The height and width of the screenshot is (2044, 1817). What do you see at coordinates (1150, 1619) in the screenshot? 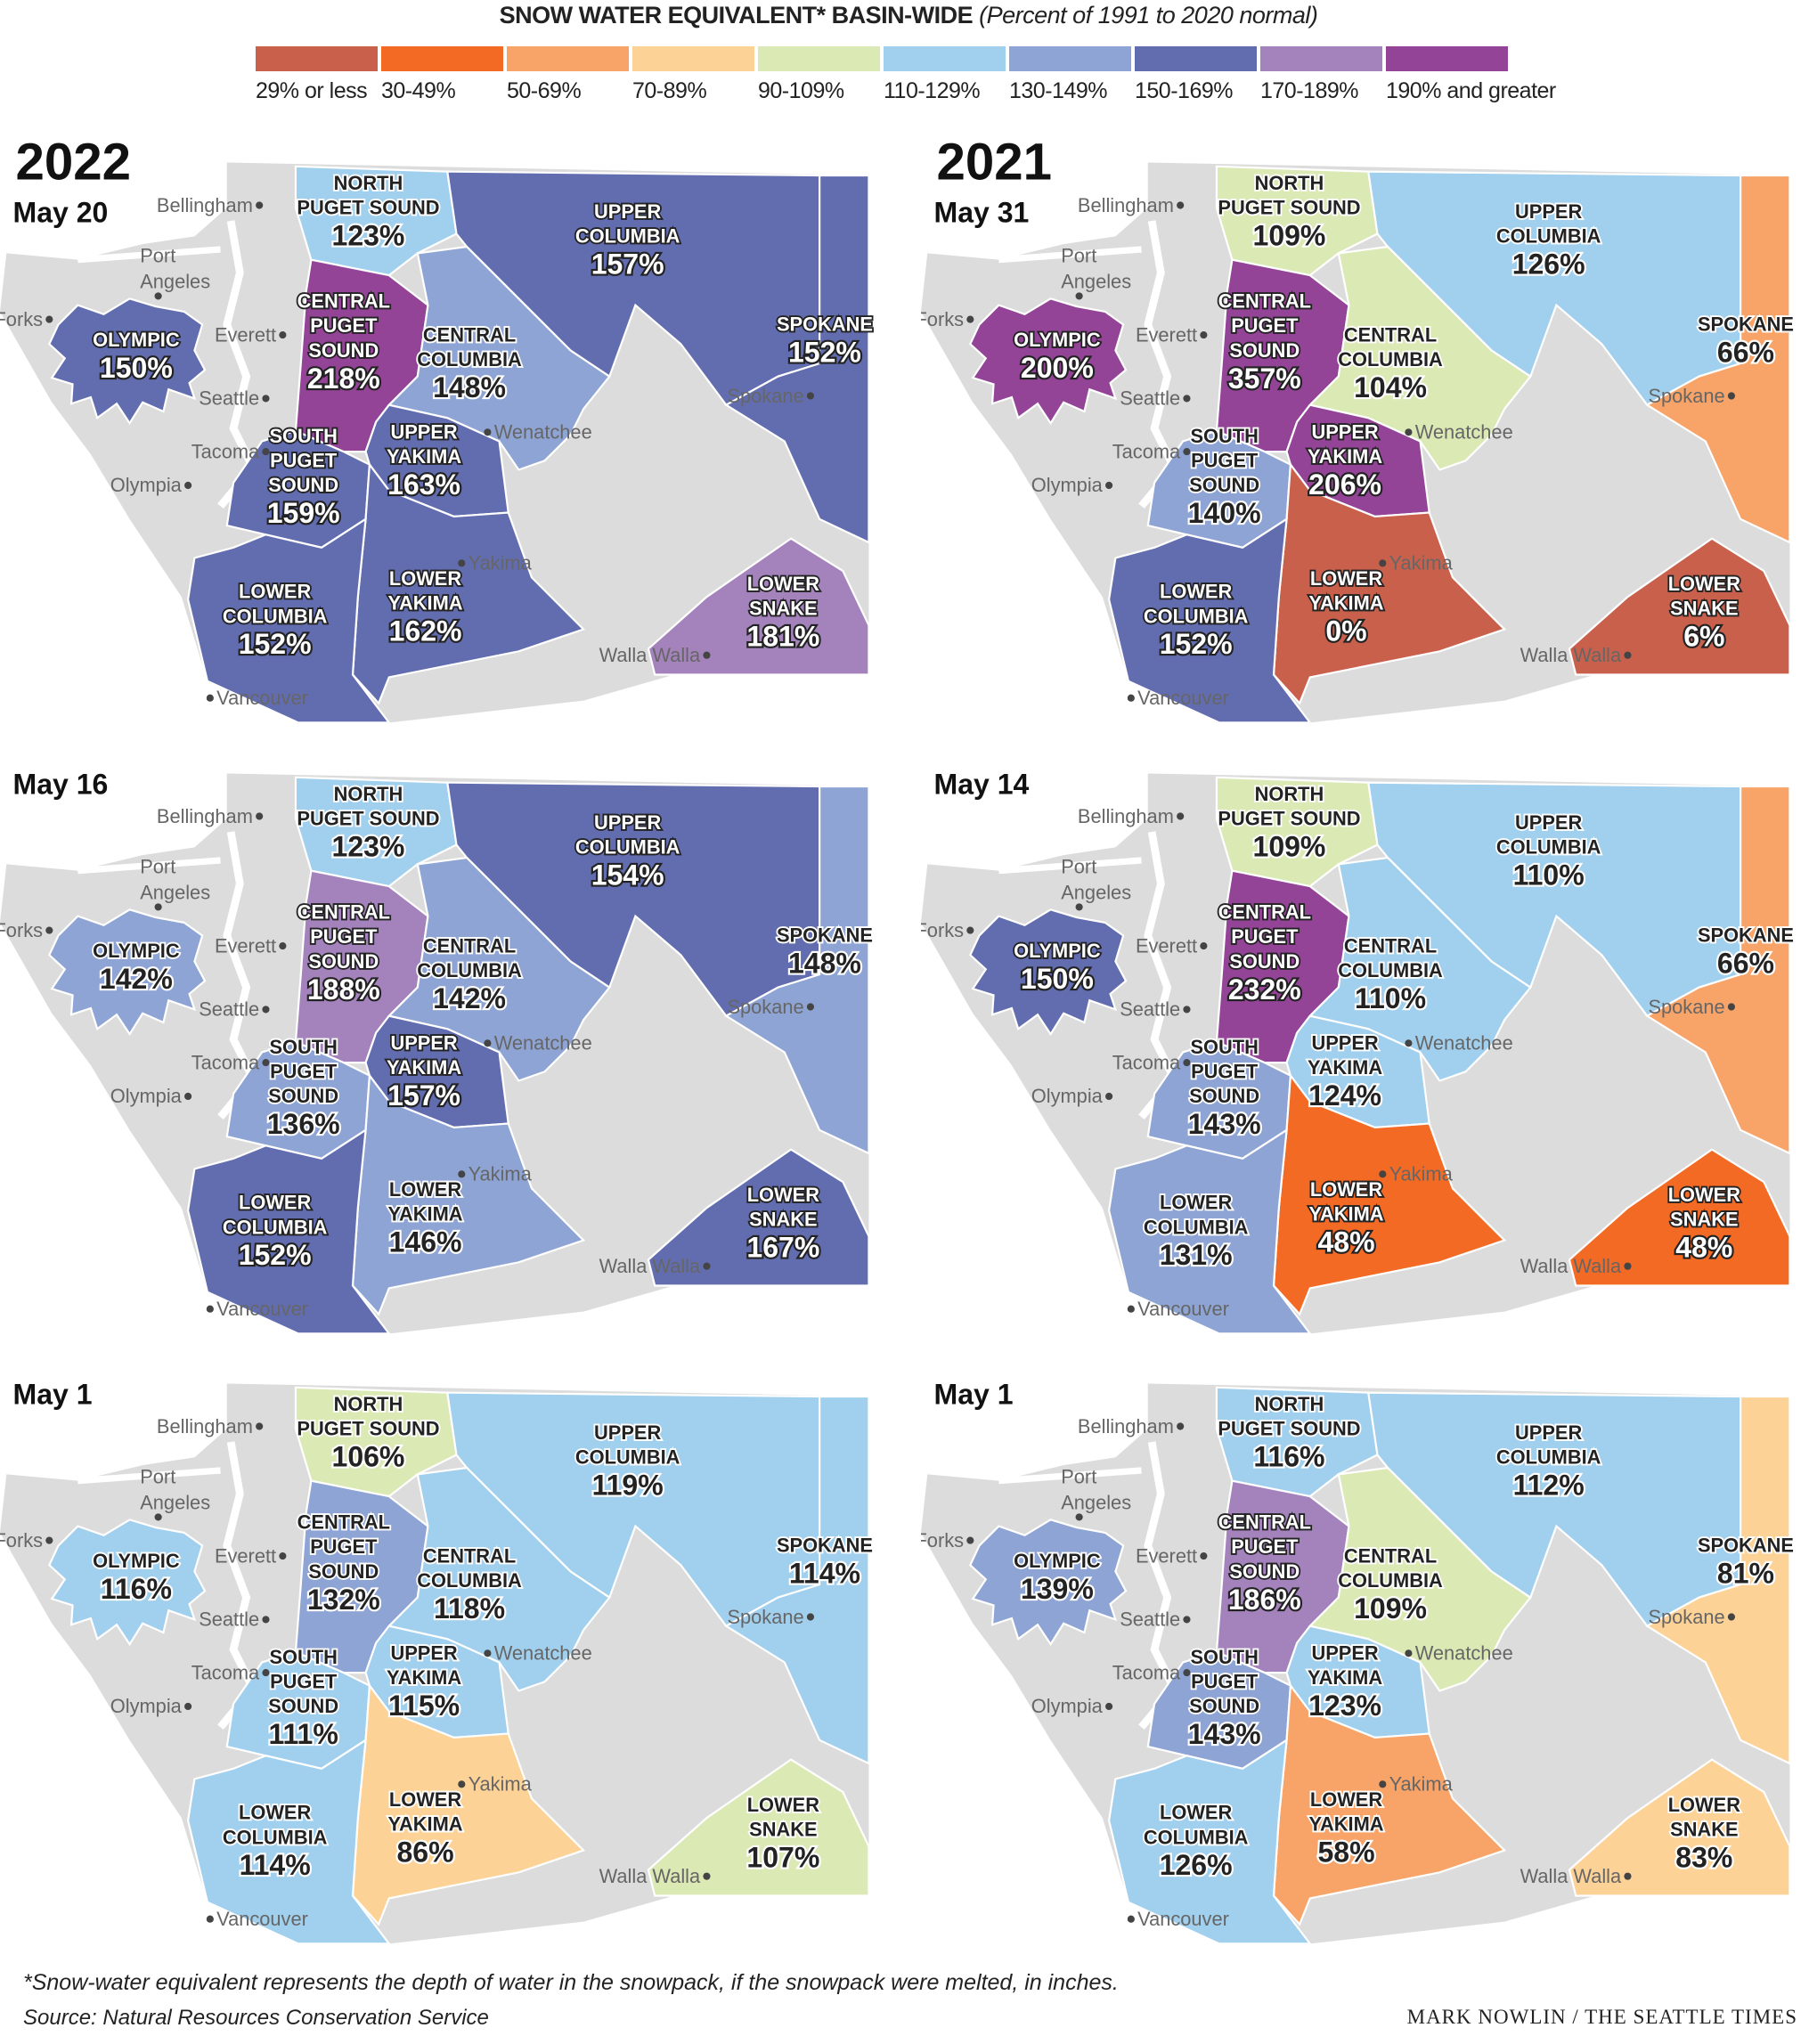
I see `city-label: Seattle` at bounding box center [1150, 1619].